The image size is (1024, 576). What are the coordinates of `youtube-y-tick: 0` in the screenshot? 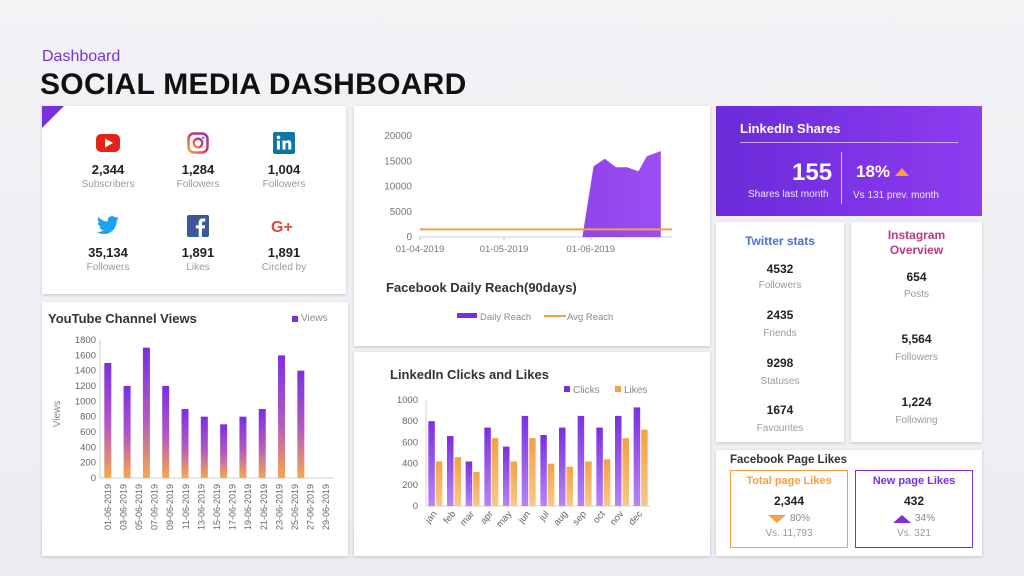 It's located at (93, 478).